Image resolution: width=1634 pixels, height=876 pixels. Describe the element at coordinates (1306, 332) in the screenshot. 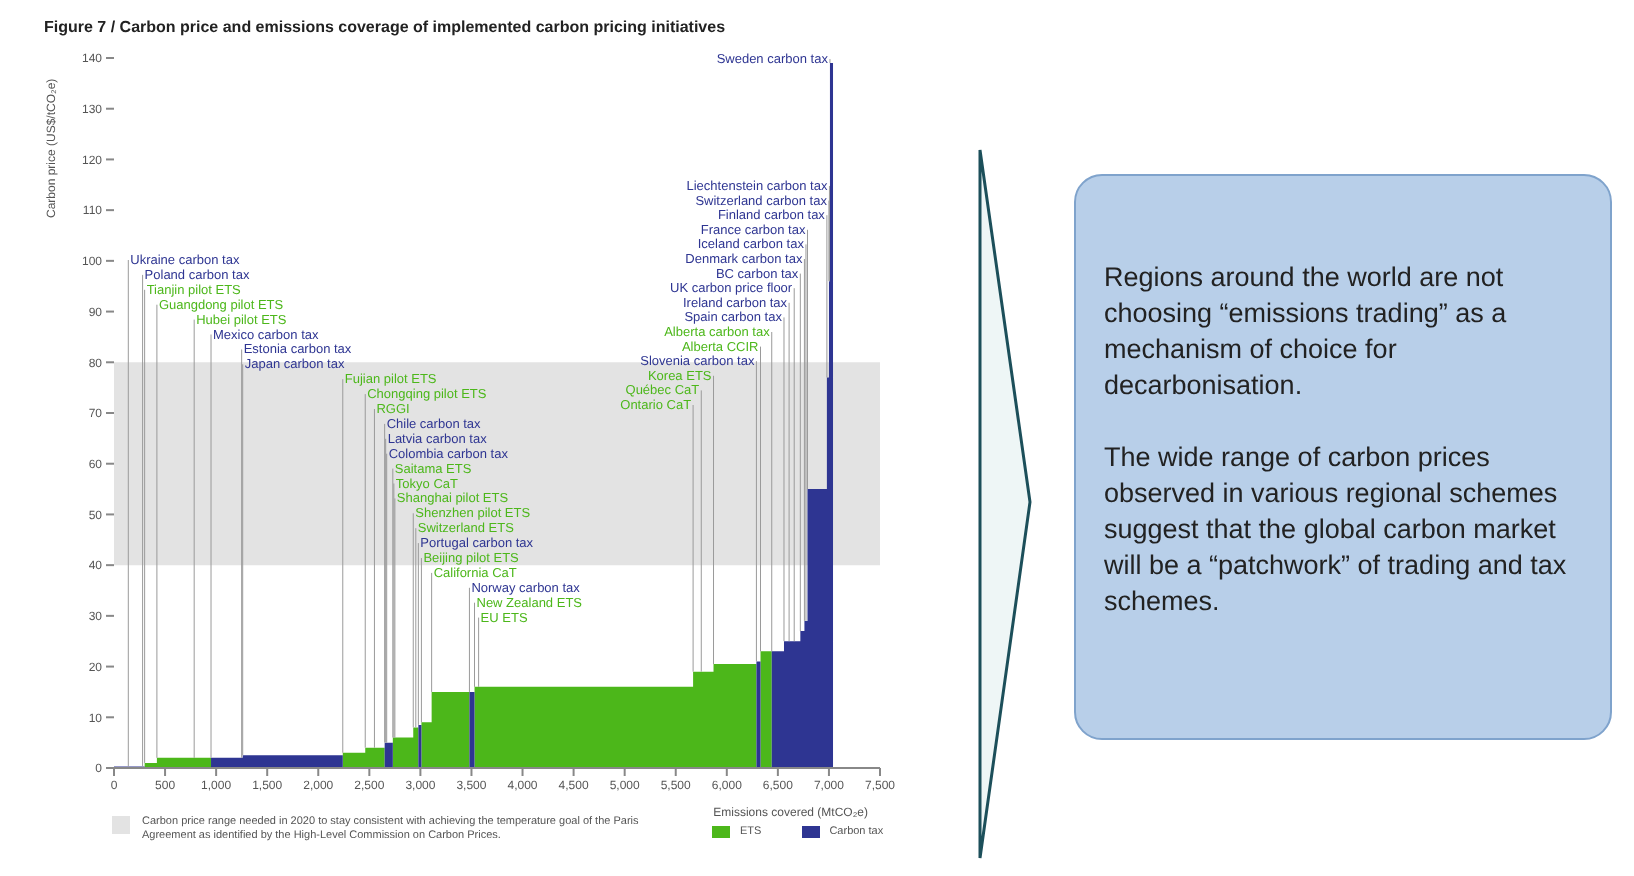

I see `text: Regions around the world are not choosing “emissions trading” as a mechanism of choice for decarbonisation.` at that location.